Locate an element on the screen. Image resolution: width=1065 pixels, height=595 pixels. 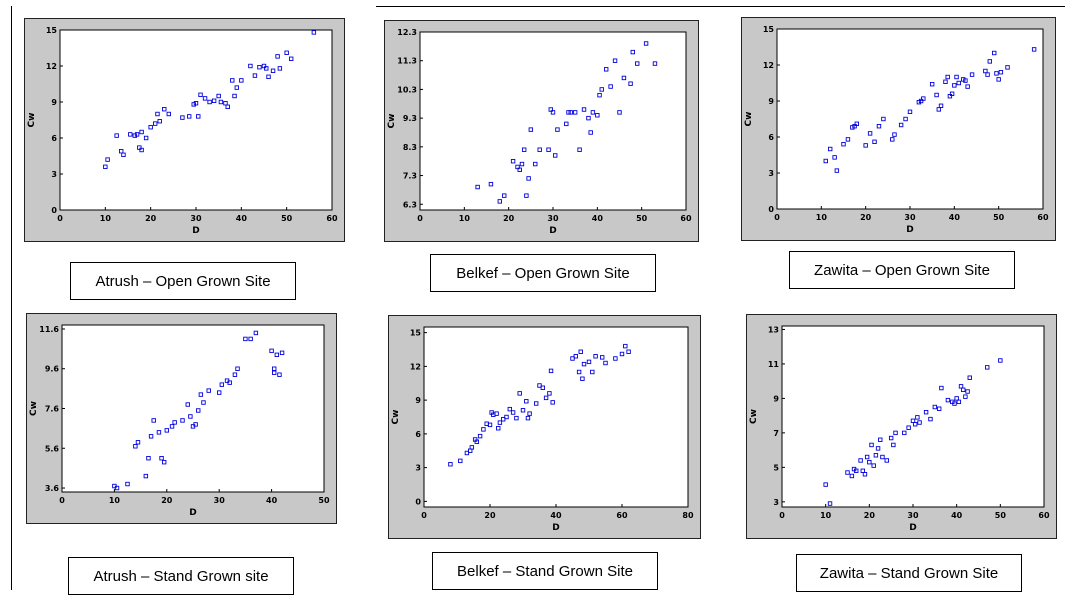
chart-panel-atrush-open: 0 10 20 30 40 50 60 0 3 6 9 12 15 D Cw is located at coordinates (184, 130).